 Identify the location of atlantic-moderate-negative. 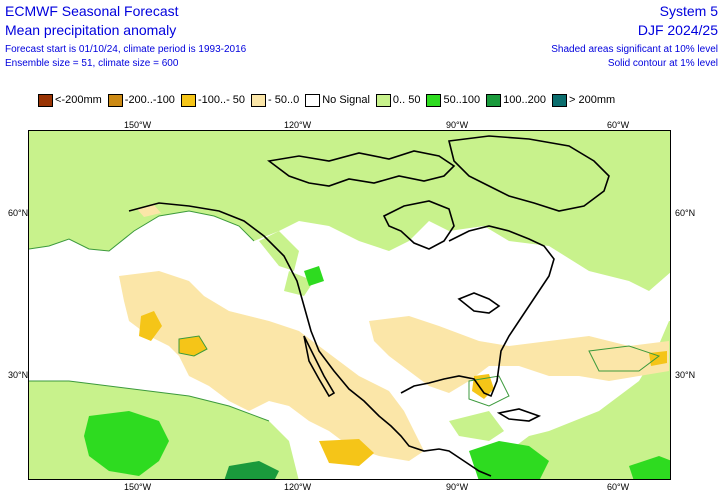
(658, 358).